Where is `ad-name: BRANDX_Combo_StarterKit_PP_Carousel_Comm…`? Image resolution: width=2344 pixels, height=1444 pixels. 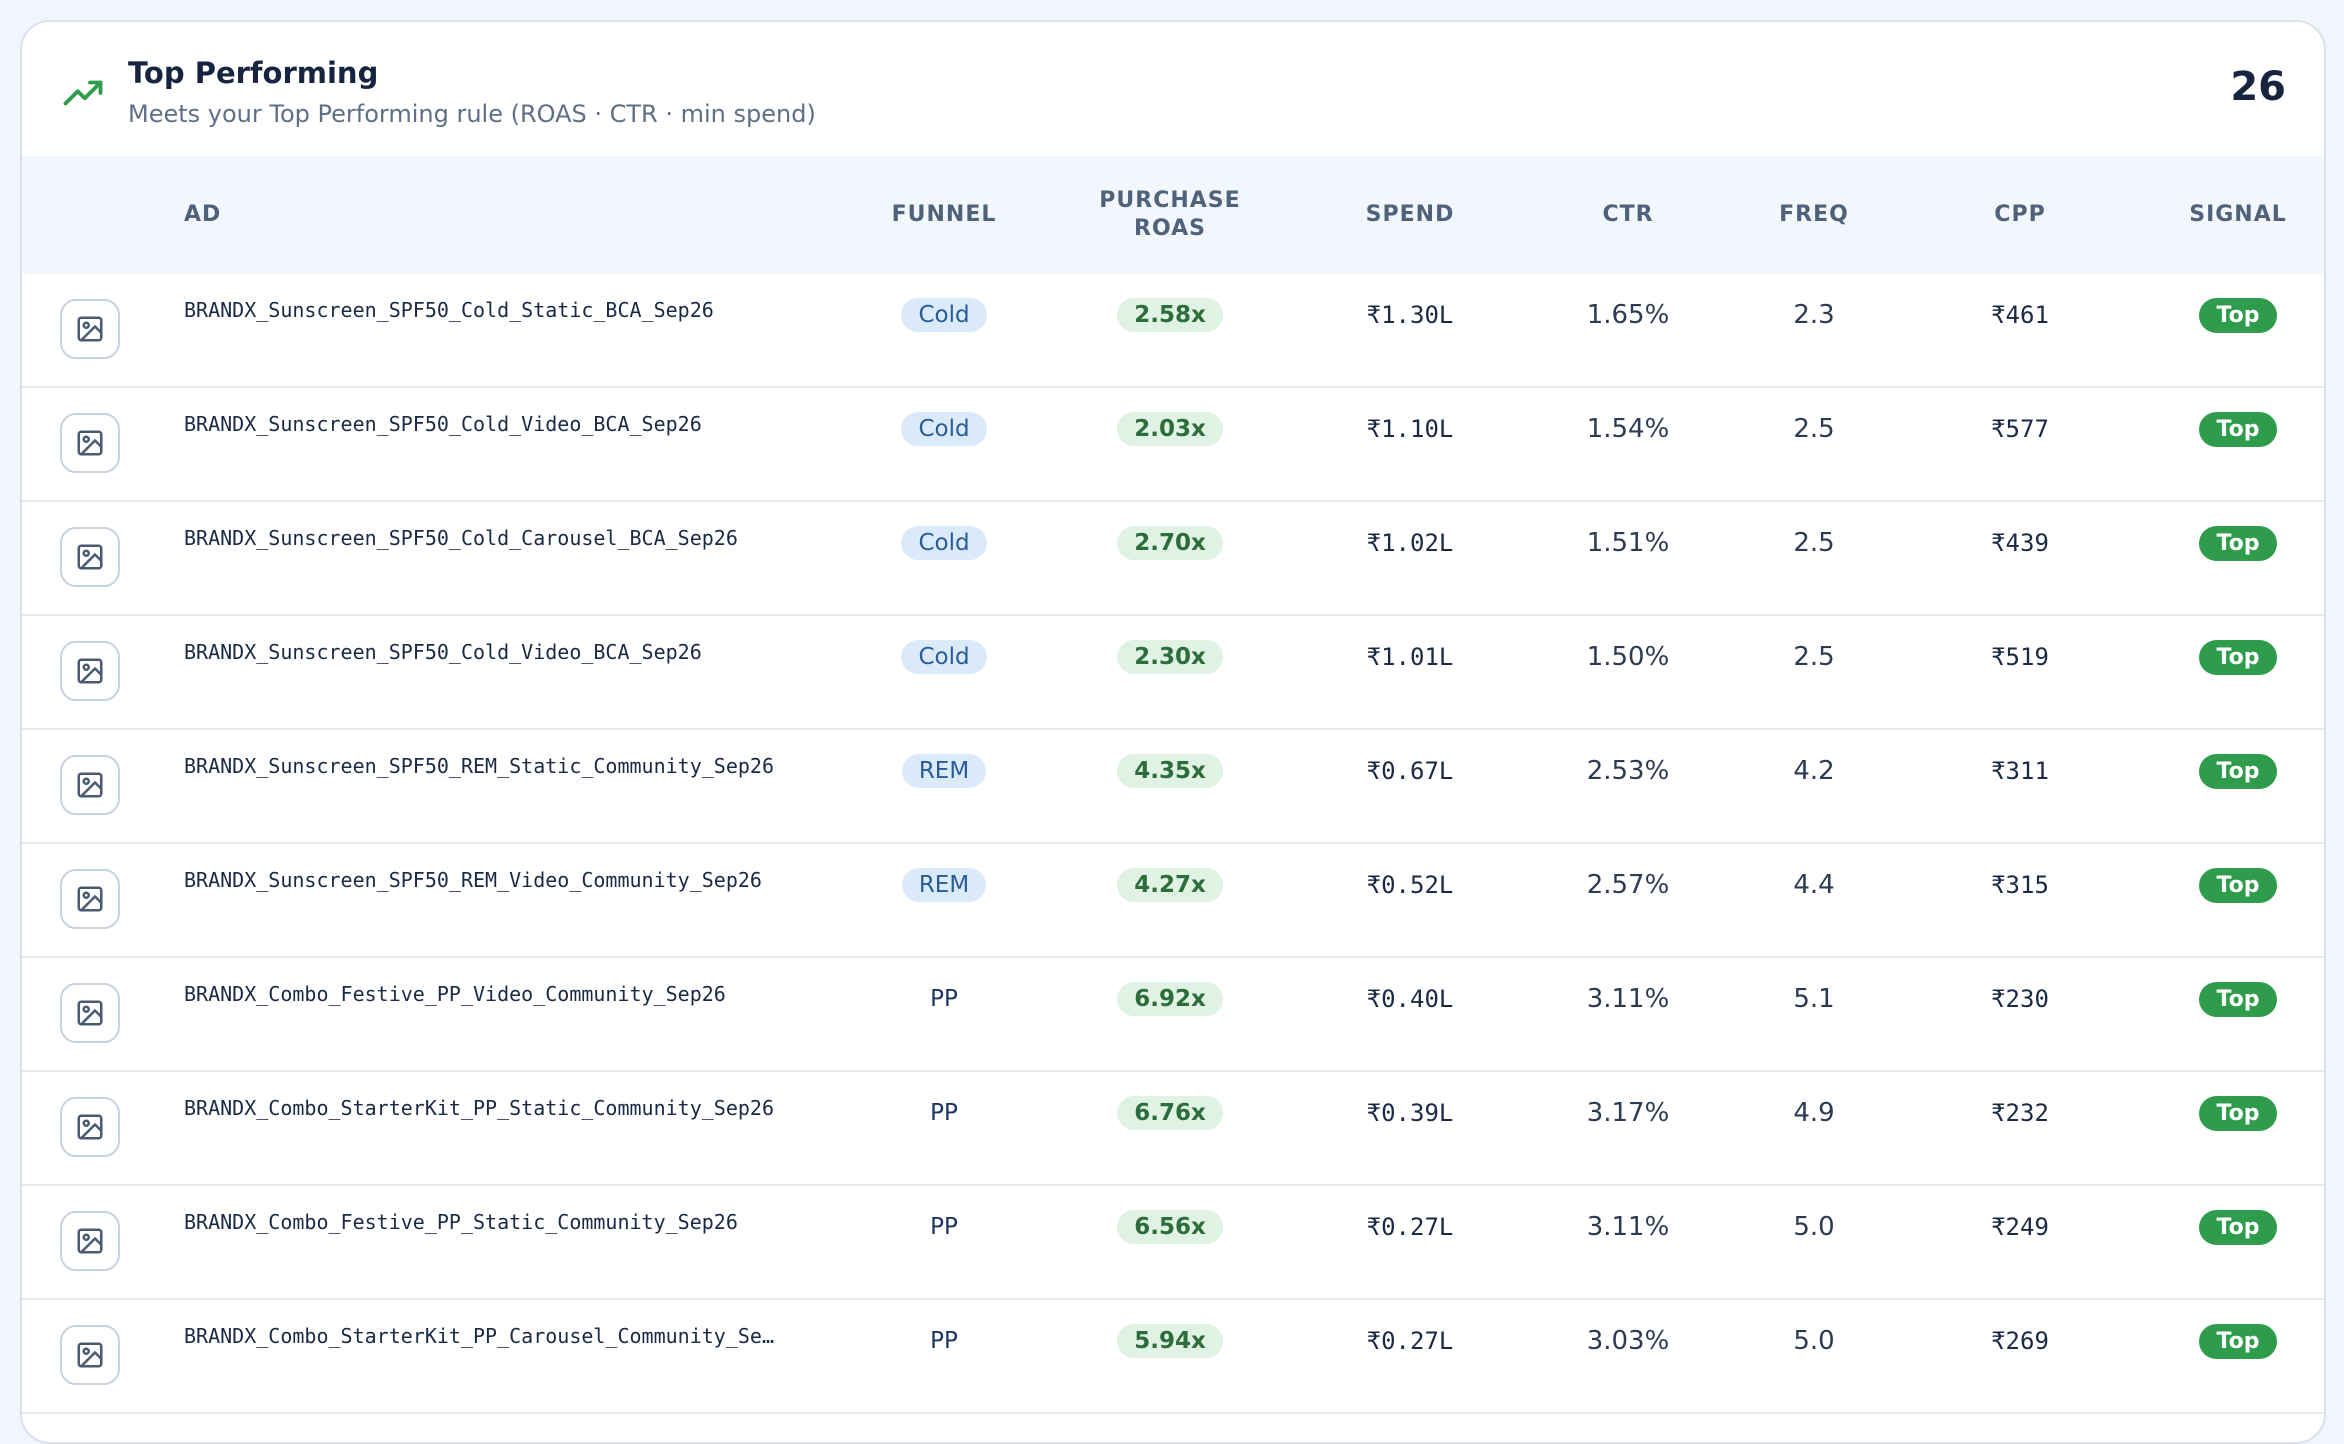
ad-name: BRANDX_Combo_StarterKit_PP_Carousel_Comm… is located at coordinates (479, 1336).